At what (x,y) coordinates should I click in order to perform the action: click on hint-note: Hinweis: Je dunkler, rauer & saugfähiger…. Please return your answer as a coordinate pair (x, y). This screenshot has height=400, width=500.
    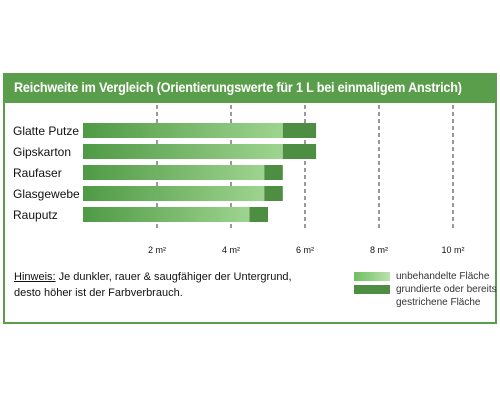
    Looking at the image, I should click on (153, 285).